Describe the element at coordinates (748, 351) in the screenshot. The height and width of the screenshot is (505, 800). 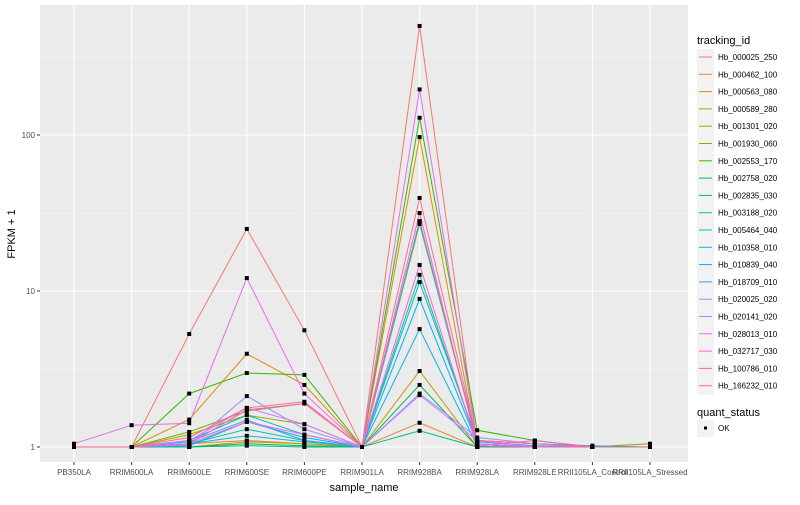
I see `legend-label: Hb_032717_030` at that location.